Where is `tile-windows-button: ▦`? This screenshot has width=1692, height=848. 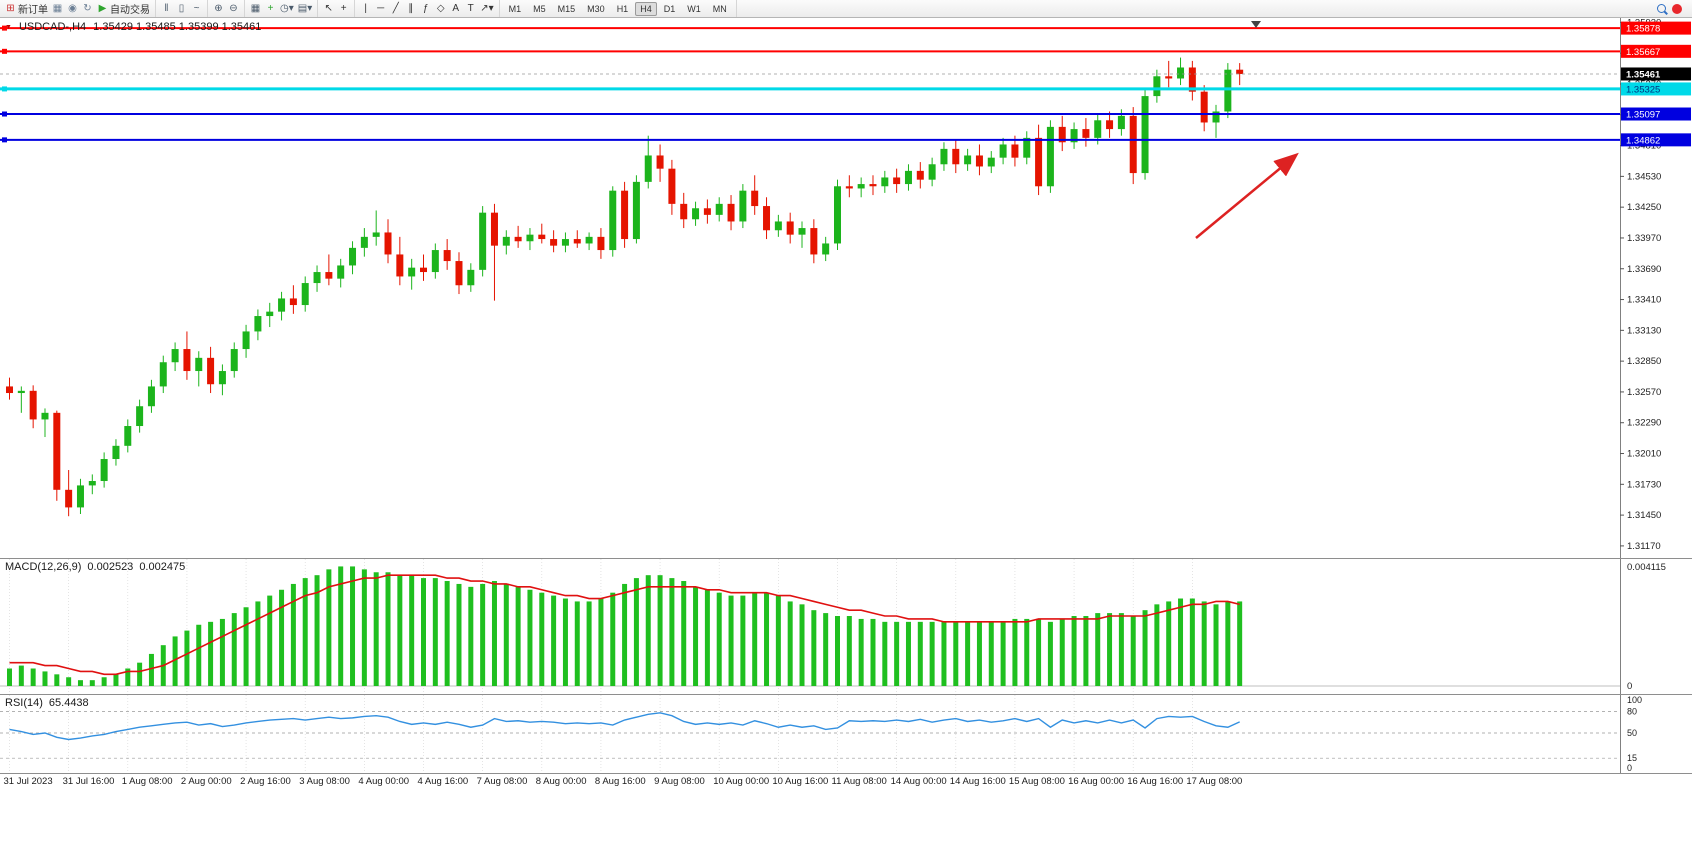
tile-windows-button: ▦ is located at coordinates (255, 9).